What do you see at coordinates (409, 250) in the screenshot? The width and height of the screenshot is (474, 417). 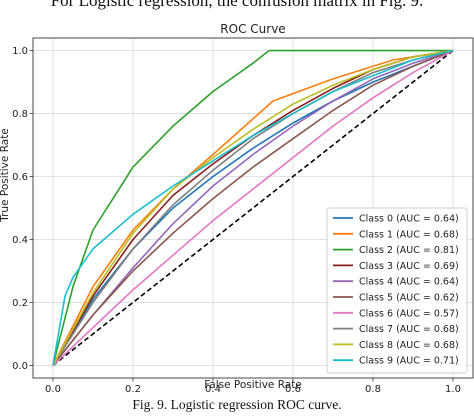 I see `legend-label-class-2: Class 2 (AUC = 0.81)` at bounding box center [409, 250].